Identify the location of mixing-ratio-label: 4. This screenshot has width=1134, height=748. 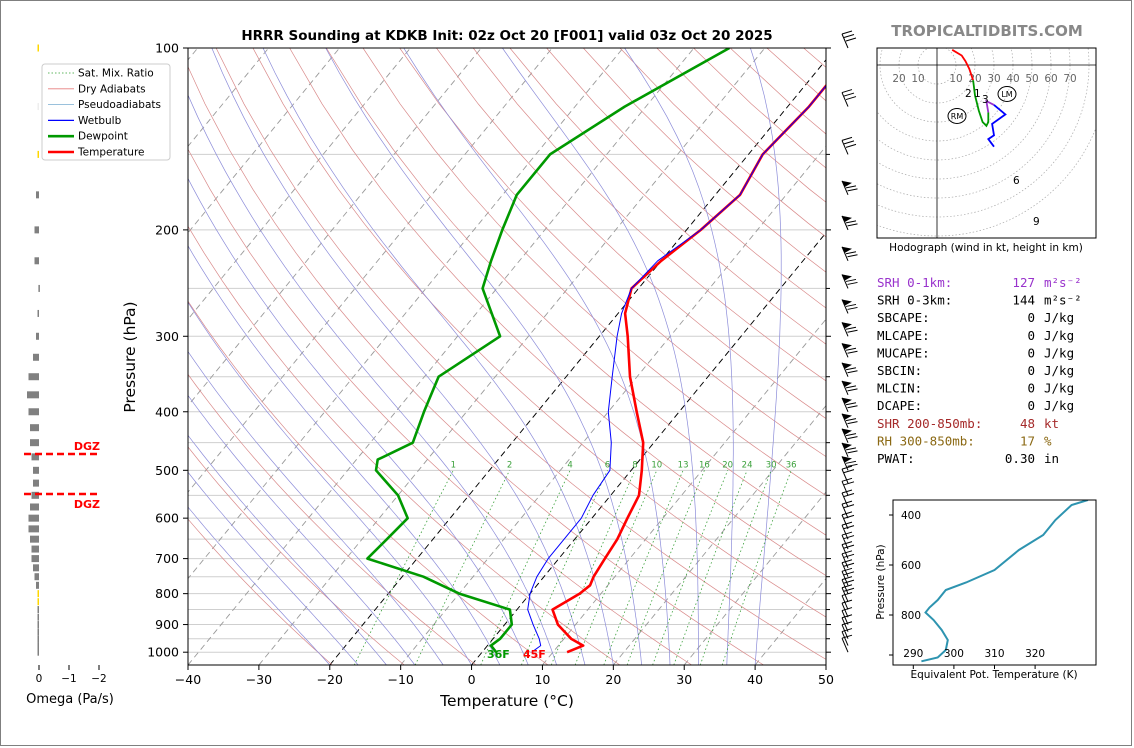
(569, 465).